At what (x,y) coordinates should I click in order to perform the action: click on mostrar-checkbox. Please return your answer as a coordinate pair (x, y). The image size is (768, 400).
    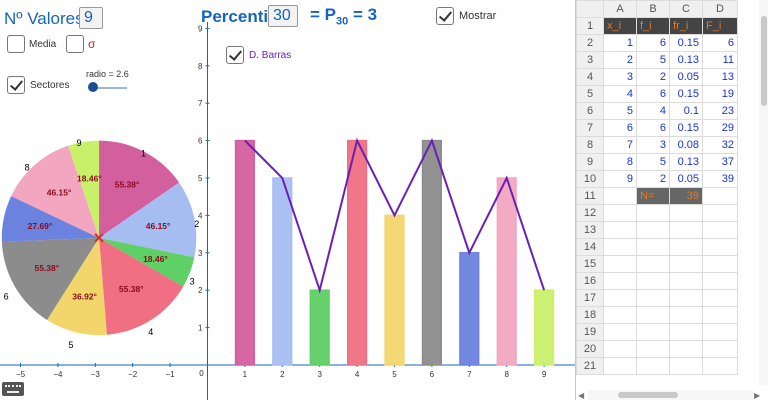
    Looking at the image, I should click on (445, 16).